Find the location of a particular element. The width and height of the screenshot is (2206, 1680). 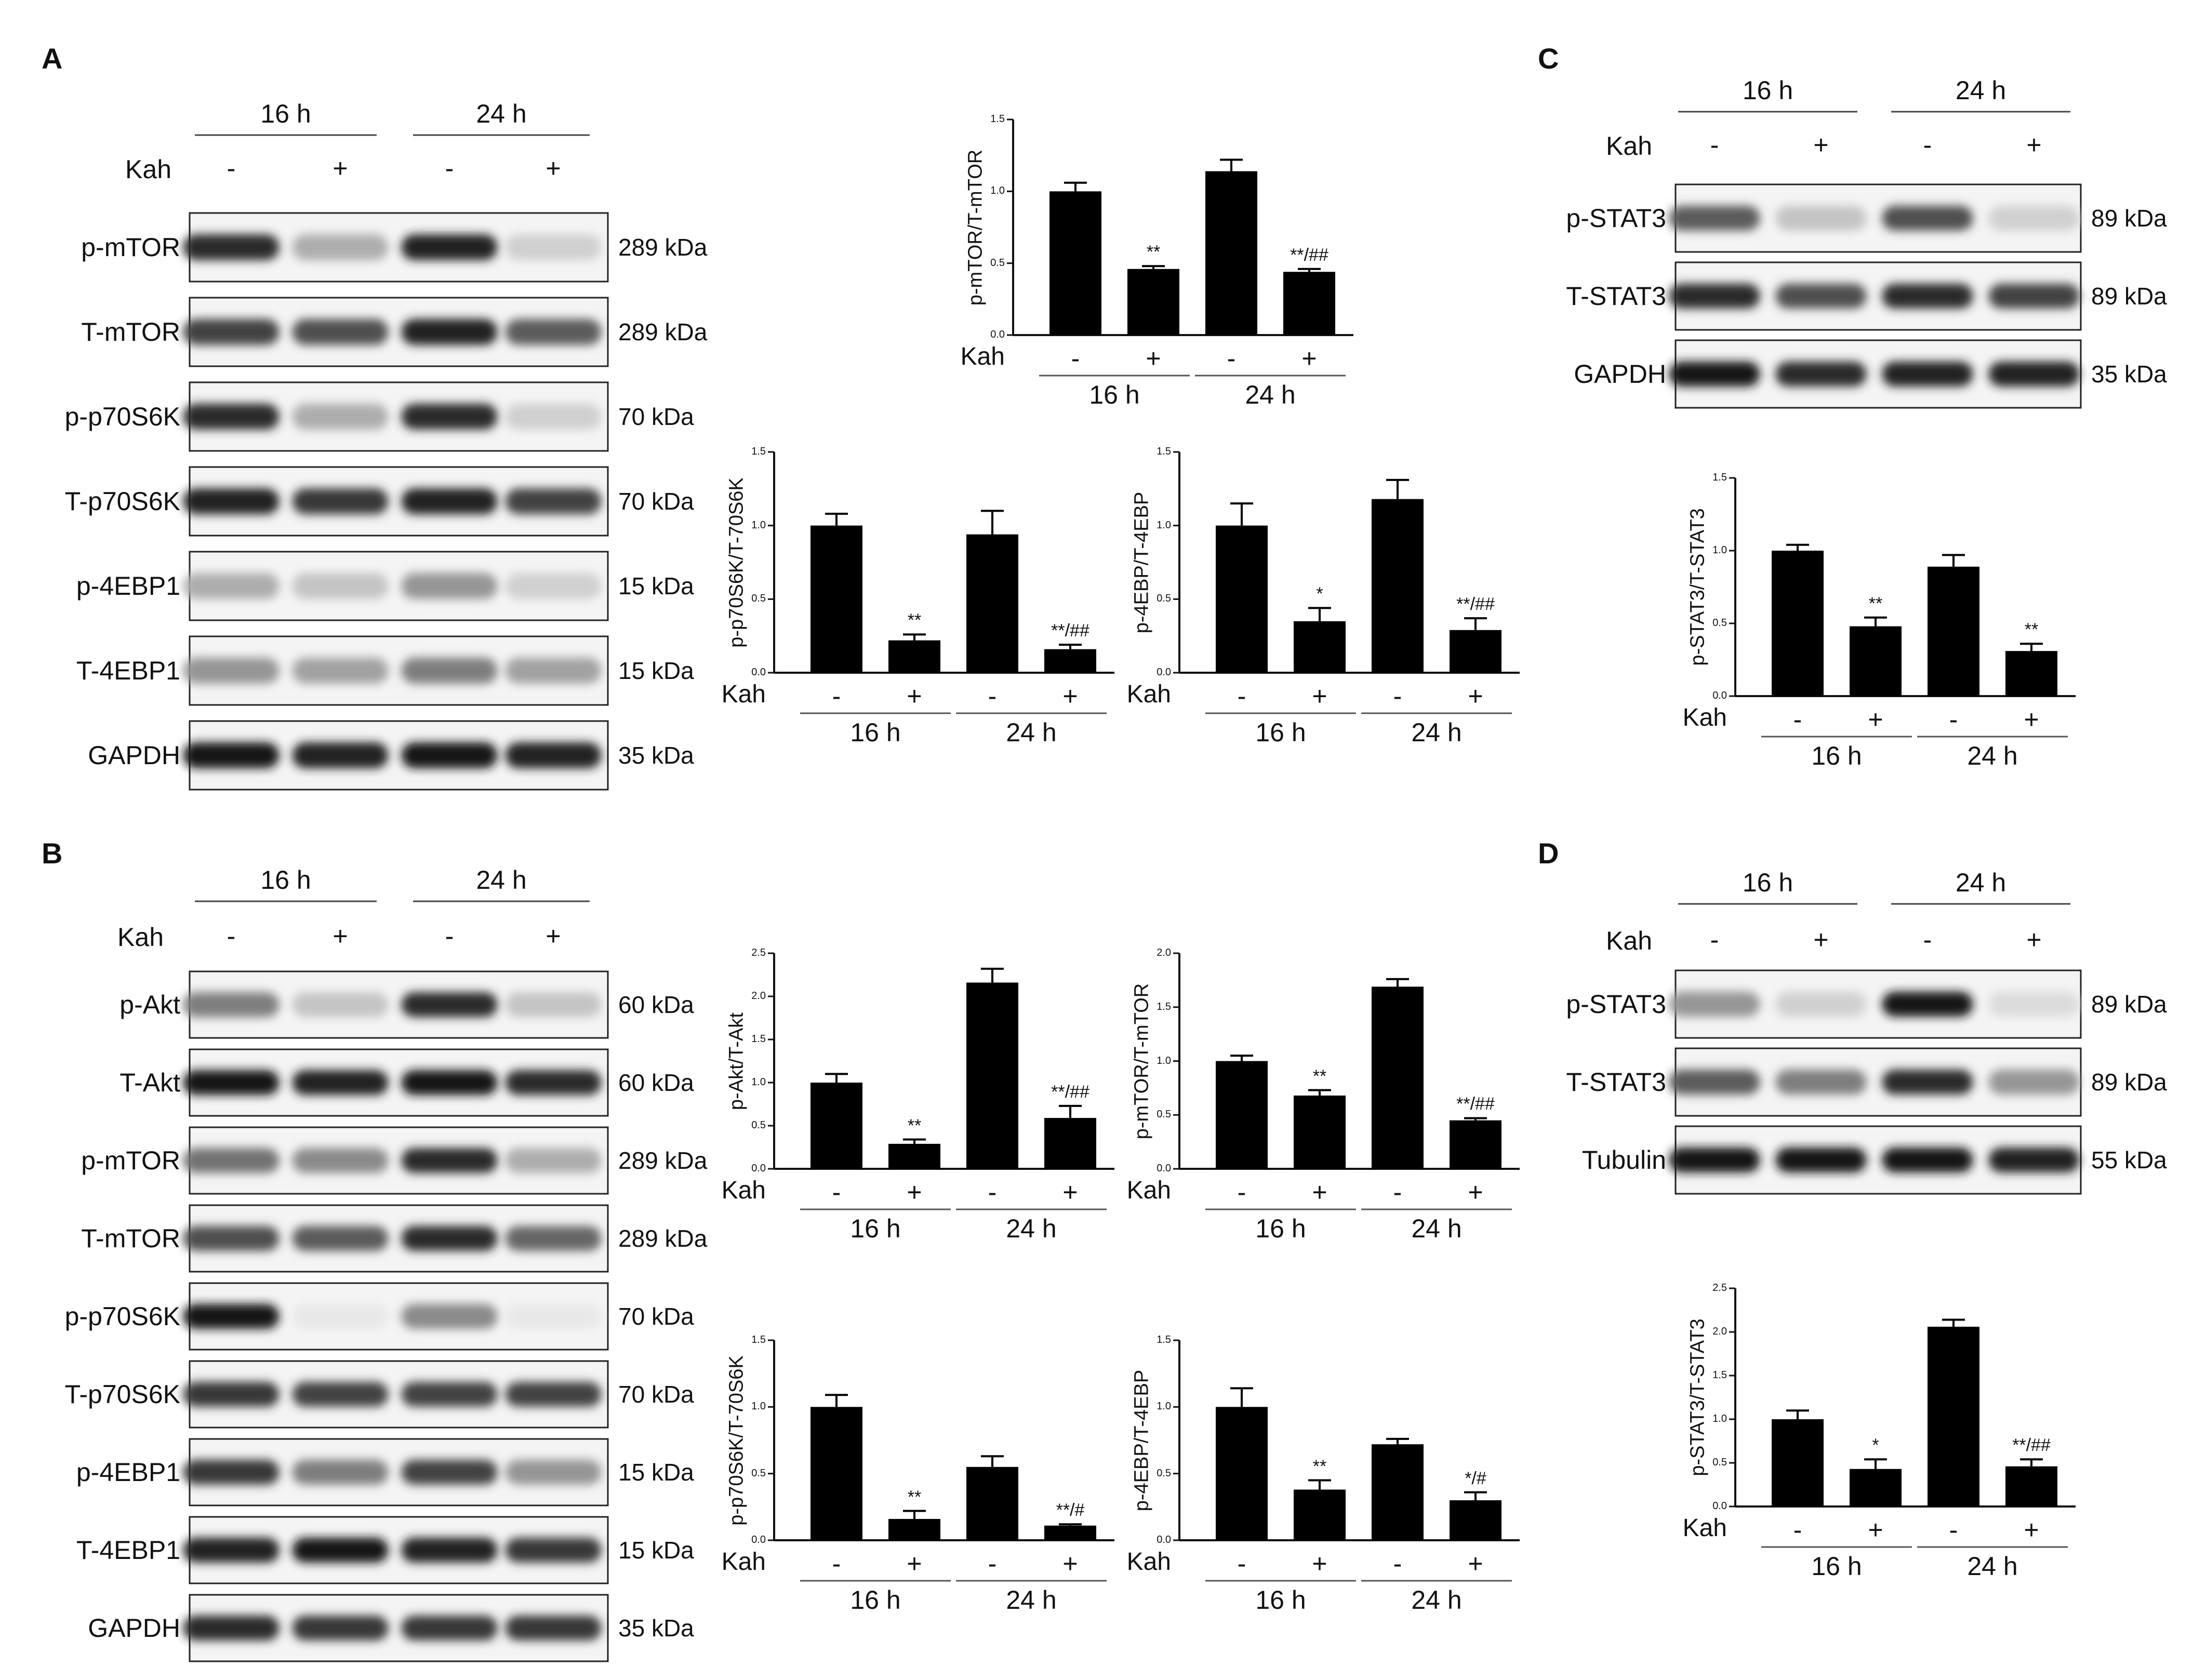

band-label: p-Akt is located at coordinates (149, 1004).